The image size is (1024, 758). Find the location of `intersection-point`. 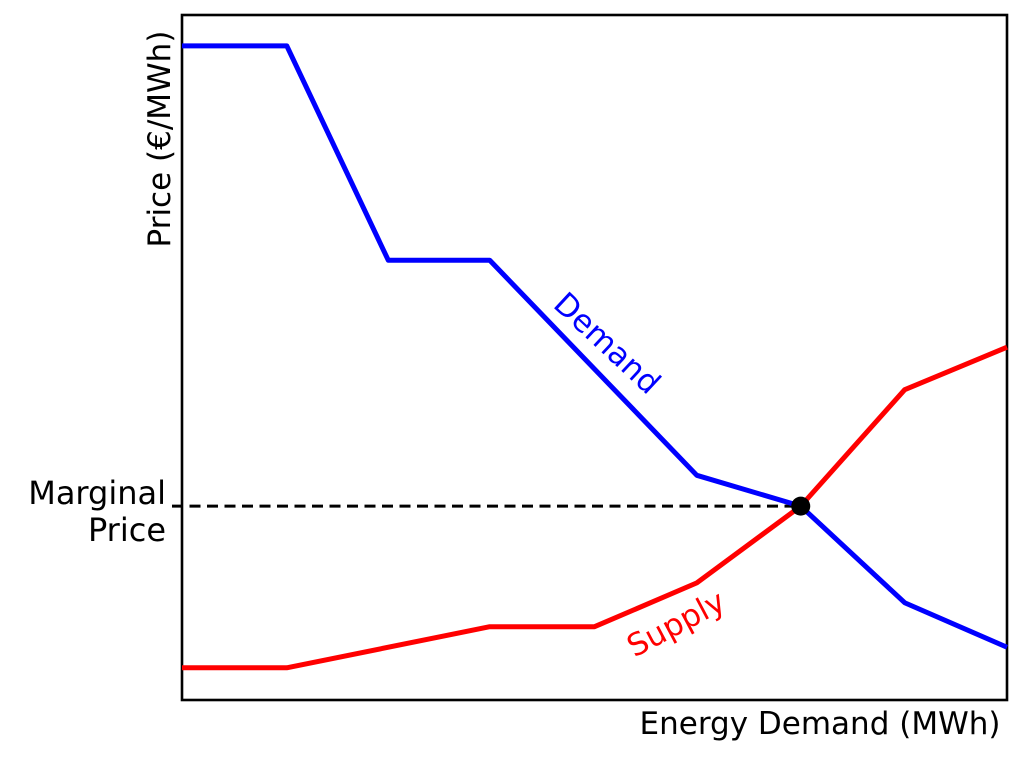

intersection-point is located at coordinates (801, 506).